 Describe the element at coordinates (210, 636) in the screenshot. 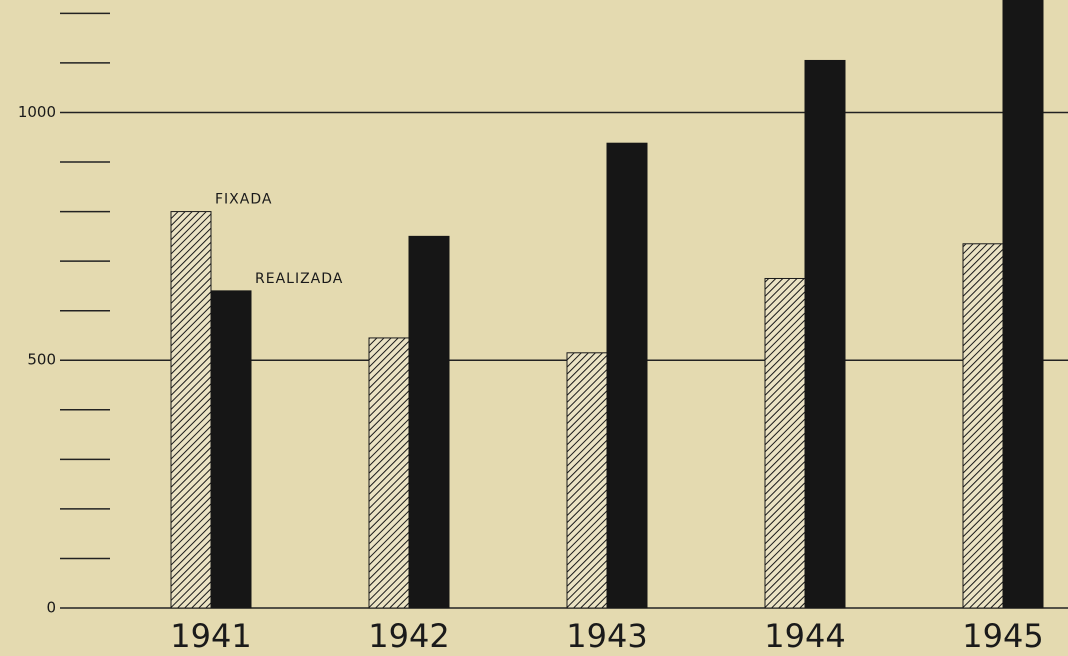

I see `x-tick-label: 1941` at that location.